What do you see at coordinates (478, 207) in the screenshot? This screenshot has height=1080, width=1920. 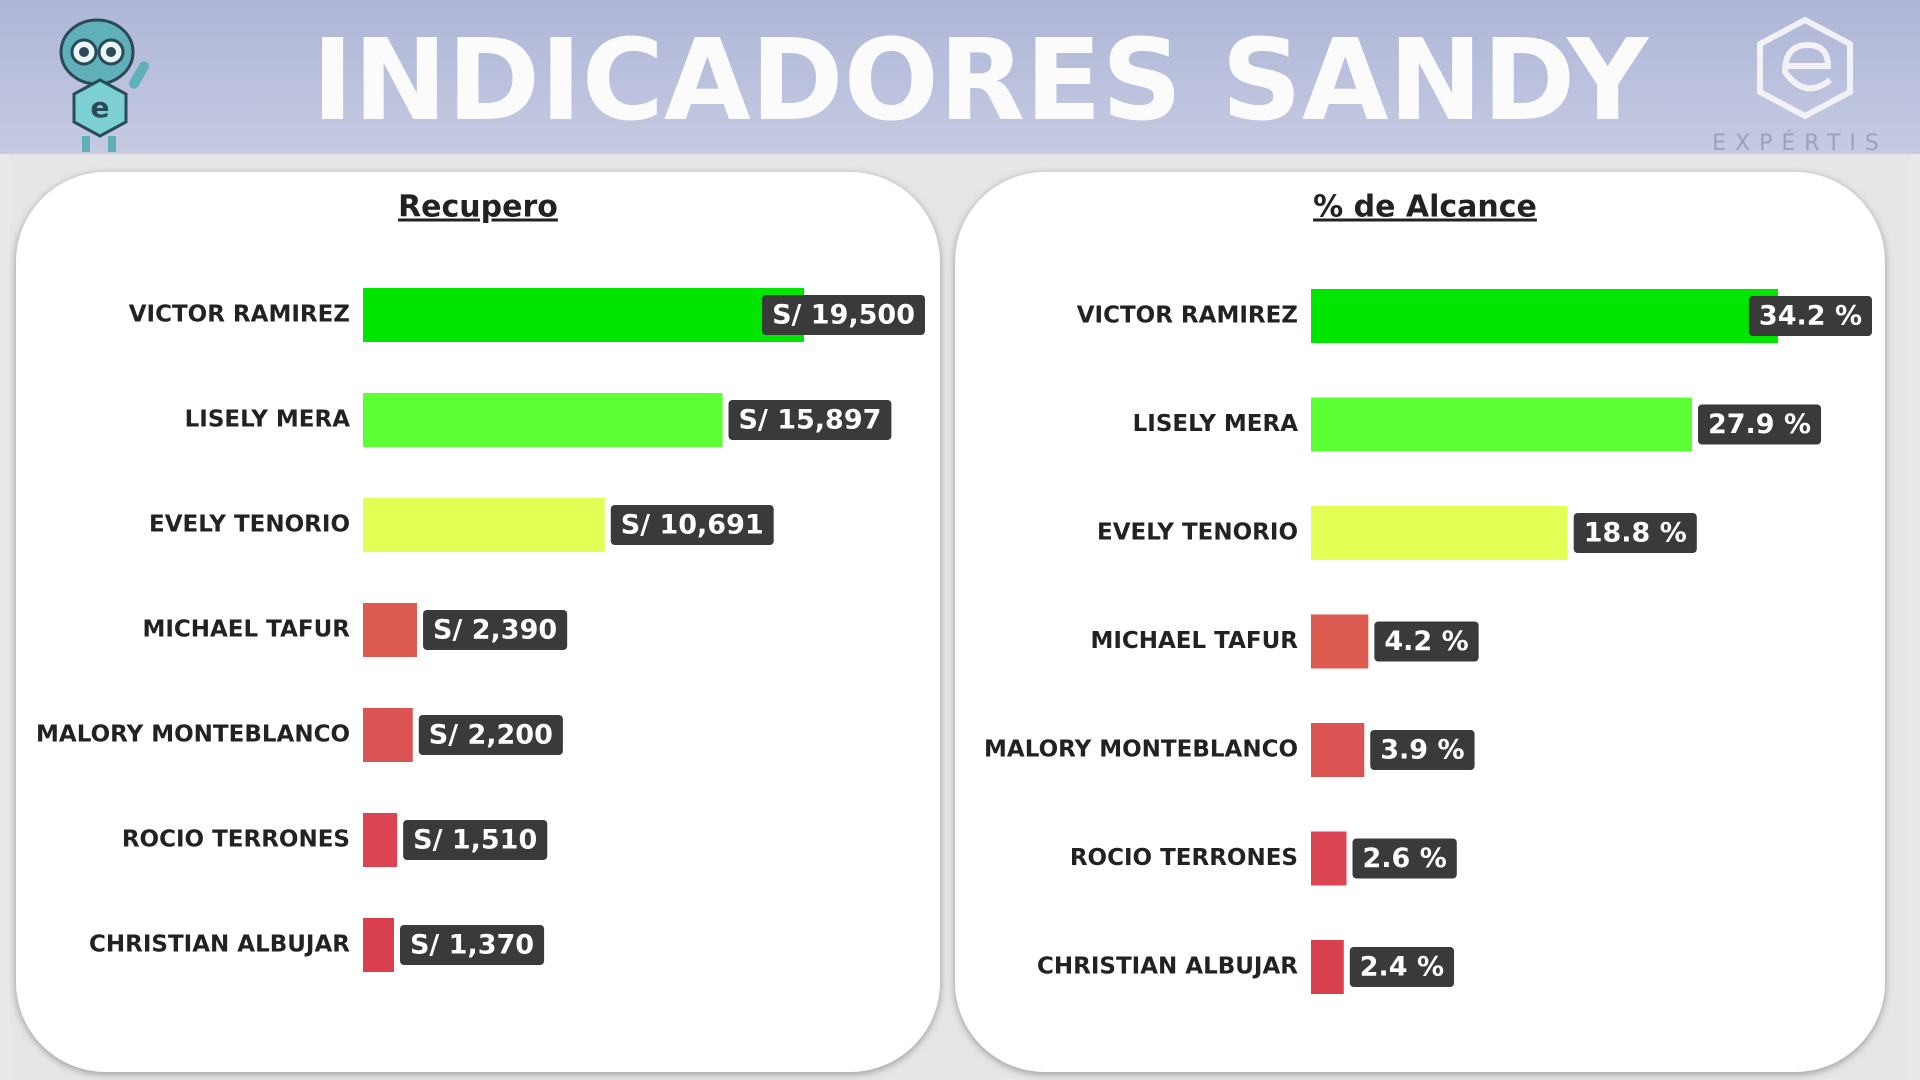 I see `chart-title: Recupero` at bounding box center [478, 207].